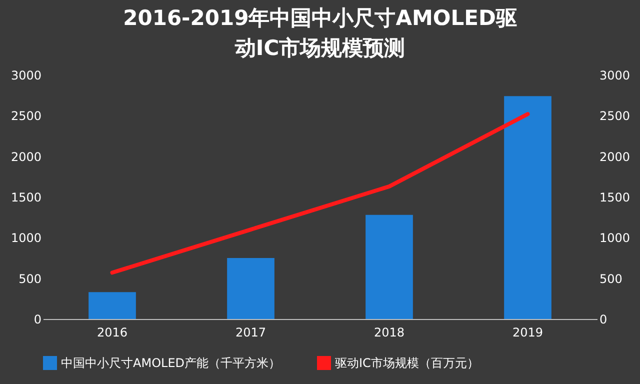 Image resolution: width=640 pixels, height=384 pixels. What do you see at coordinates (615, 157) in the screenshot?
I see `y2-tick-label: 2000` at bounding box center [615, 157].